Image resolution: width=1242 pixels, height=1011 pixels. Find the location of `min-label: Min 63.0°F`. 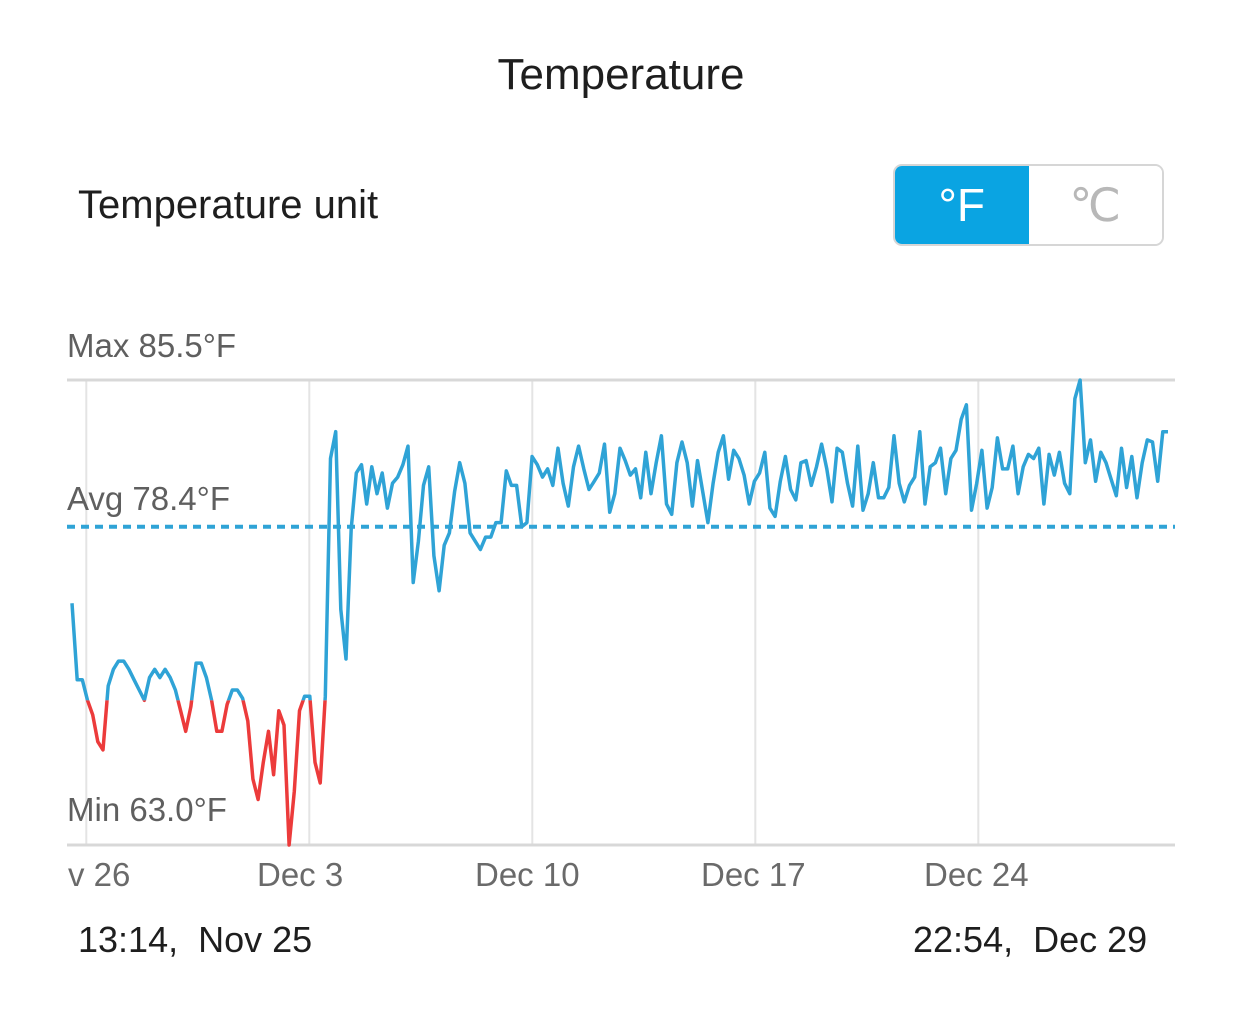

min-label: Min 63.0°F is located at coordinates (147, 809).